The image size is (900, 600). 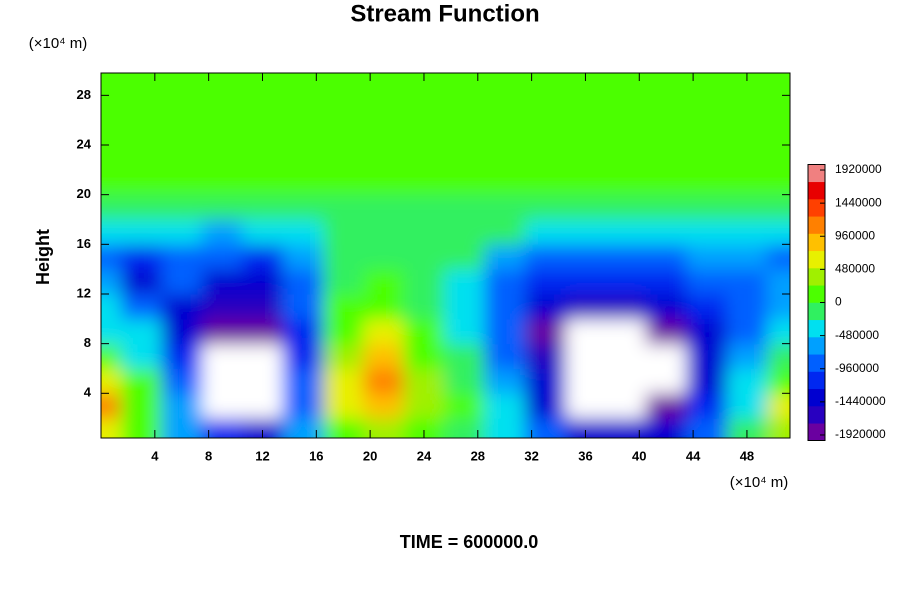 What do you see at coordinates (424, 455) in the screenshot?
I see `x-tick-label: 24` at bounding box center [424, 455].